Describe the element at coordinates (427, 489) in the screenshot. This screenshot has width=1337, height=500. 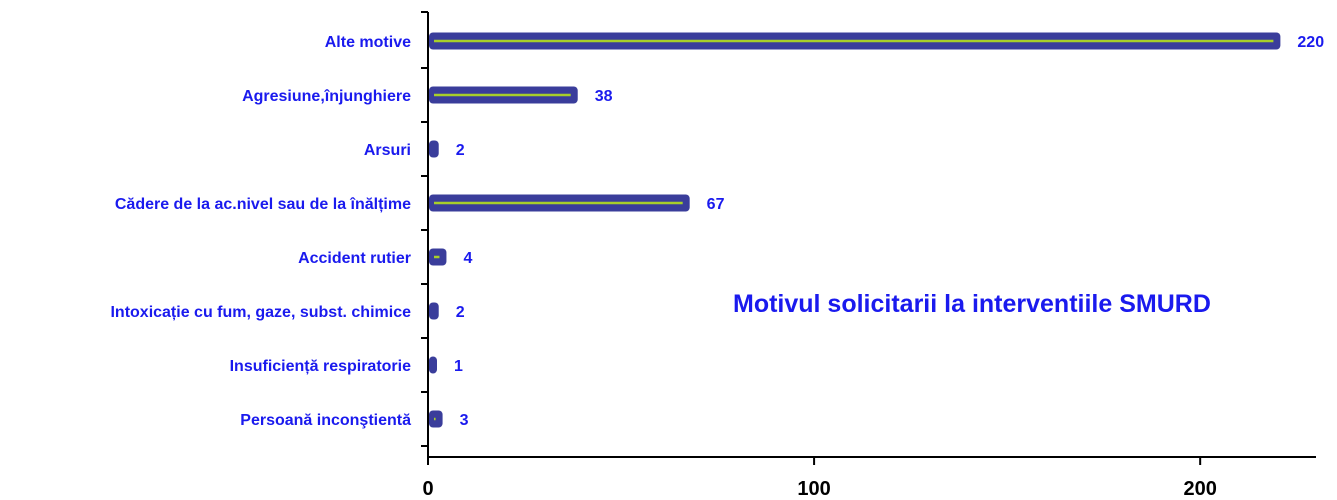
I see `x-tick-label-0: 0` at that location.